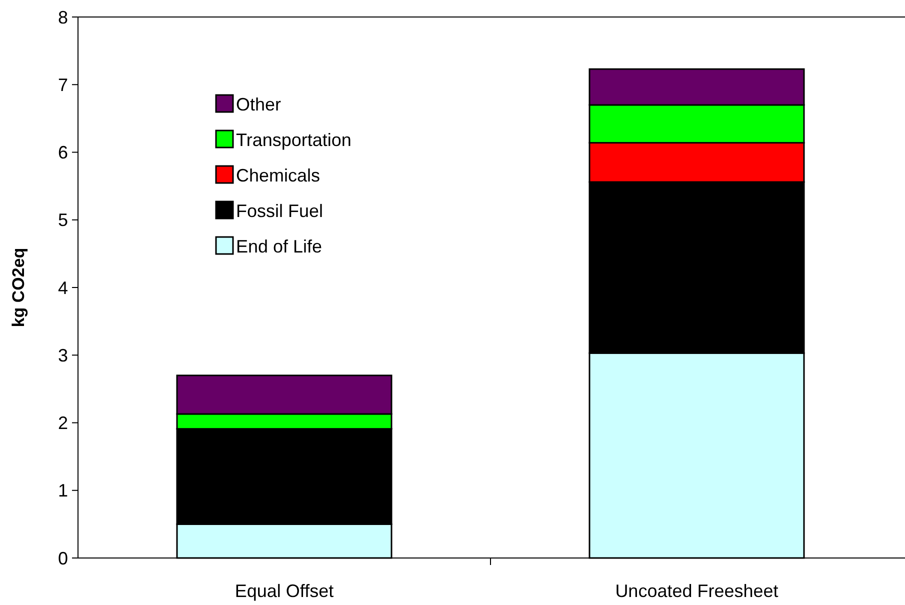  What do you see at coordinates (63, 558) in the screenshot?
I see `y-tick-label: 0` at bounding box center [63, 558].